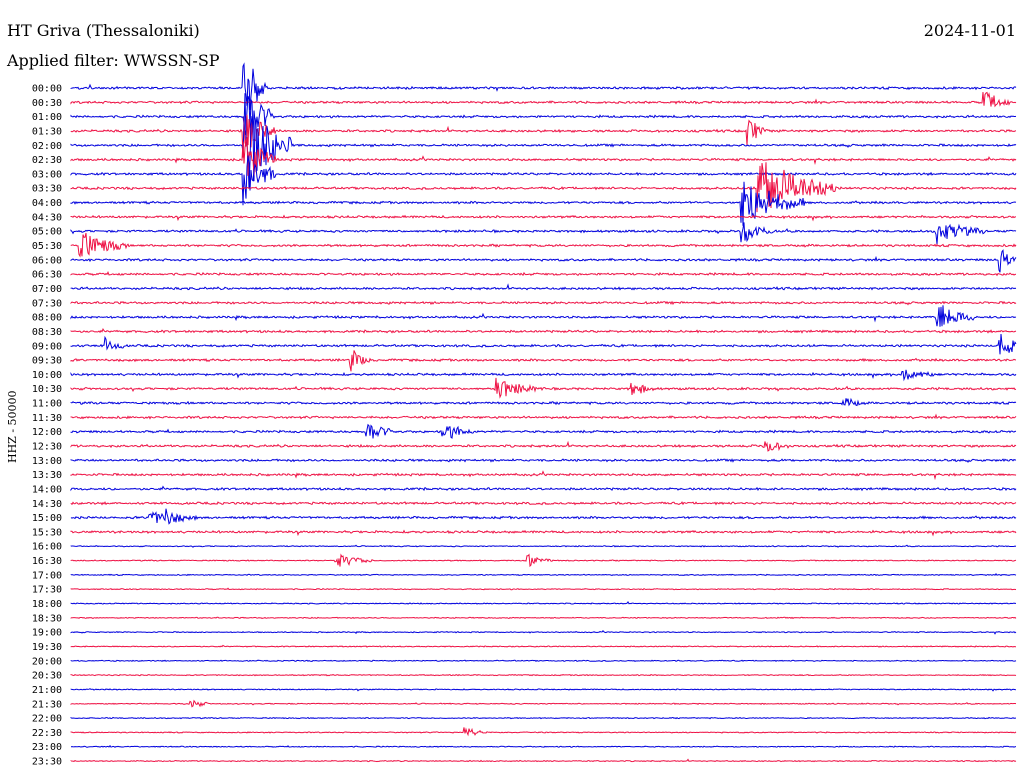 The height and width of the screenshot is (780, 1024). Describe the element at coordinates (47, 260) in the screenshot. I see `row-time-label: 06:00` at that location.